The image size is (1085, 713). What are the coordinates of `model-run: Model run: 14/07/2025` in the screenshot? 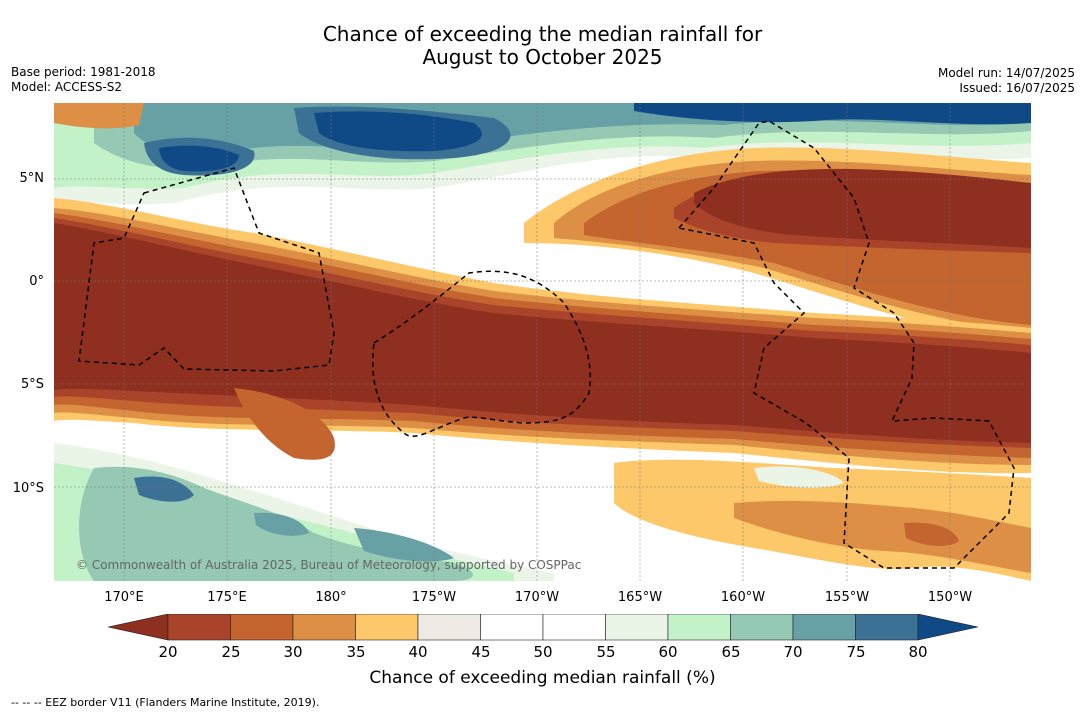 It's located at (1006, 73).